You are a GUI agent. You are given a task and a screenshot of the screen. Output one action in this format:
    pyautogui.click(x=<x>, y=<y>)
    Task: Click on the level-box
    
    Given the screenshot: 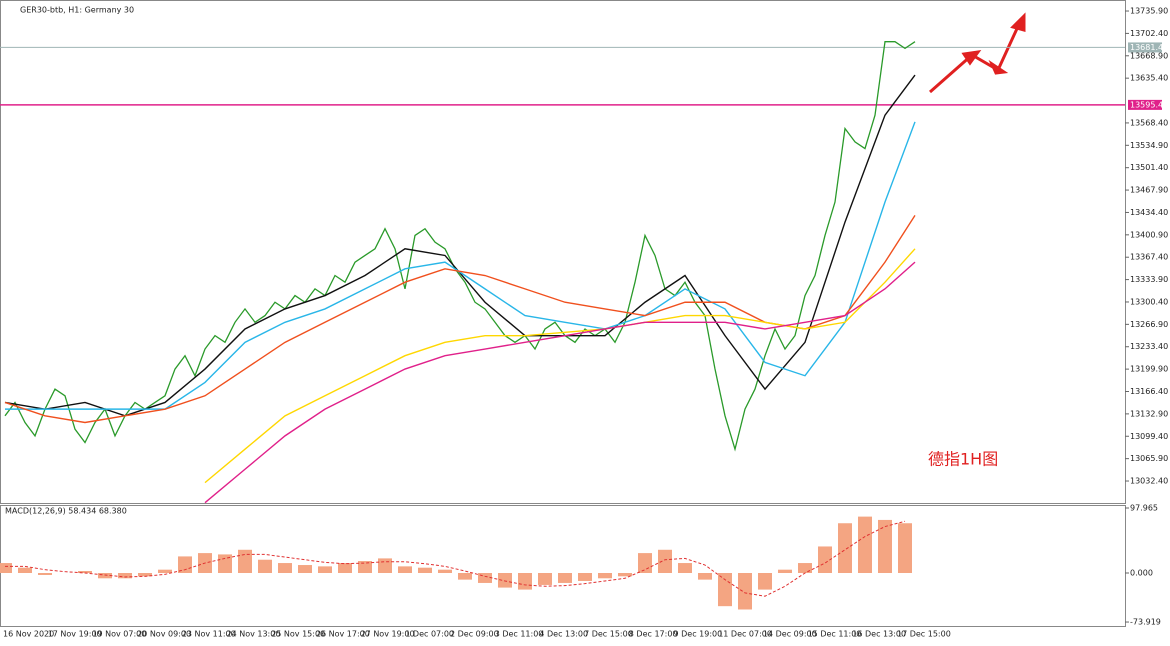 What is the action you would take?
    pyautogui.click(x=1145, y=47)
    